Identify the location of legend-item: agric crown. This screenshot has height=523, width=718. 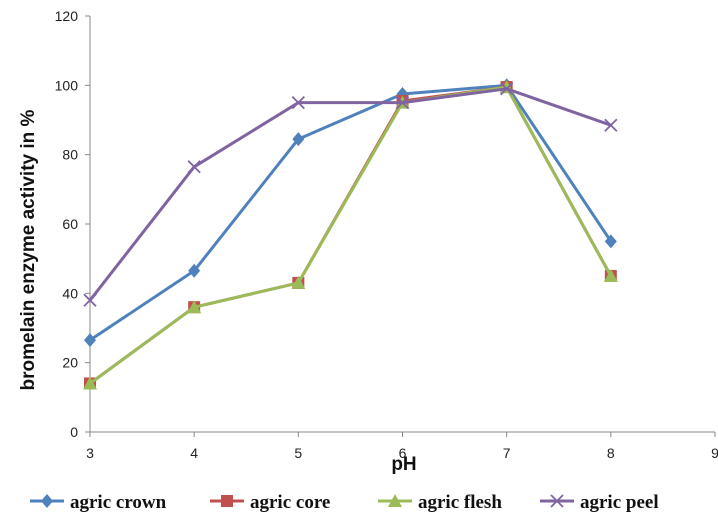
(98, 502).